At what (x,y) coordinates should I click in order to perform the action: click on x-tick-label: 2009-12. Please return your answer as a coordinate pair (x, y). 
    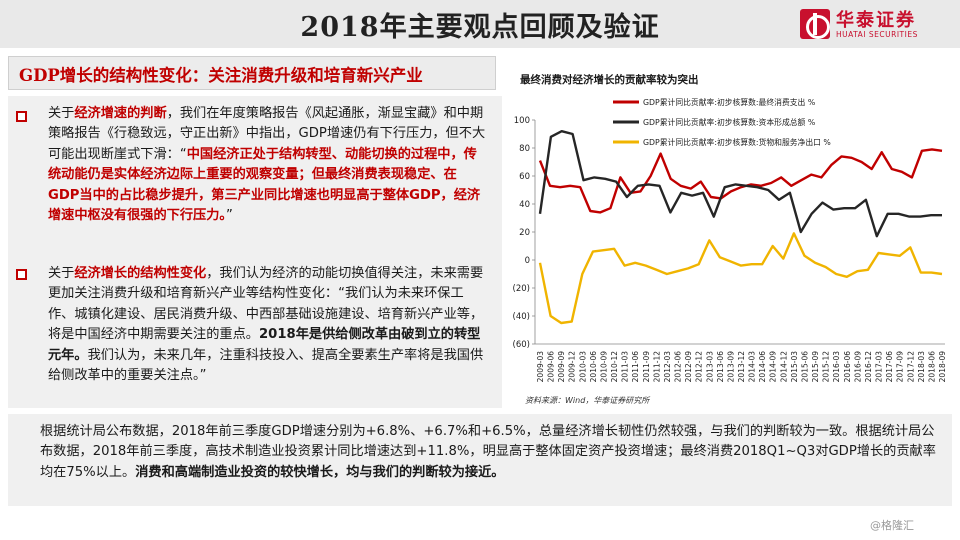
    Looking at the image, I should click on (572, 367).